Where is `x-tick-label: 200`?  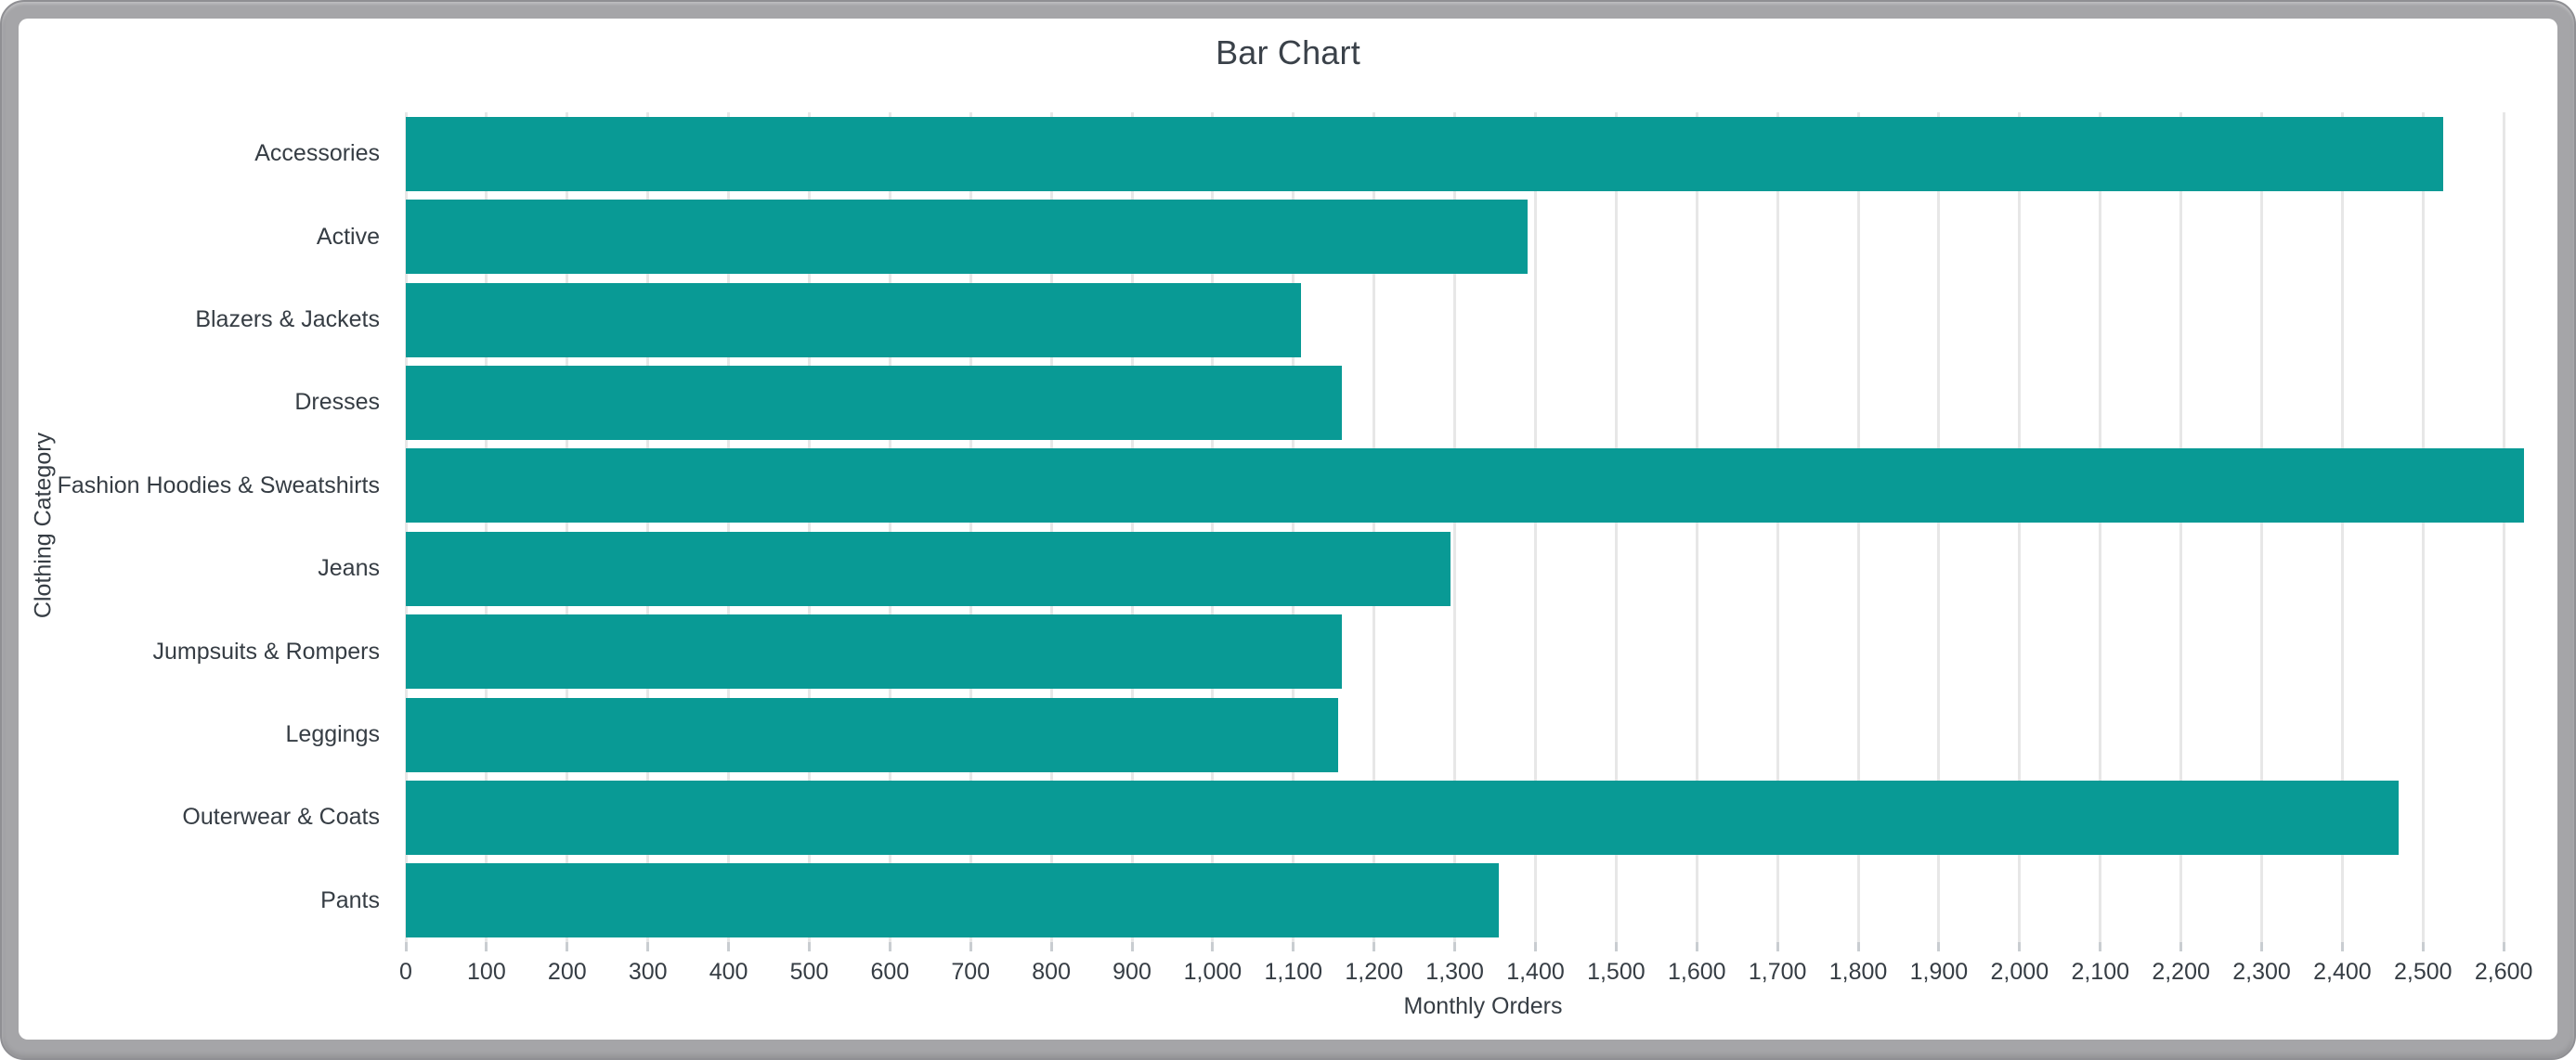 x-tick-label: 200 is located at coordinates (567, 972).